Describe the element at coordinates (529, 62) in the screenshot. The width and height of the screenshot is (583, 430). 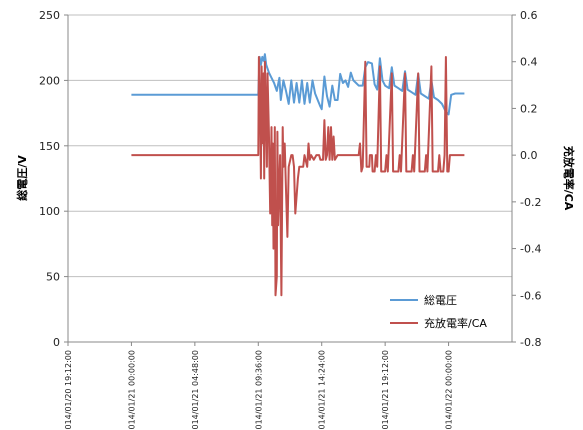
I see `right-y-tick-label: 0.4` at that location.